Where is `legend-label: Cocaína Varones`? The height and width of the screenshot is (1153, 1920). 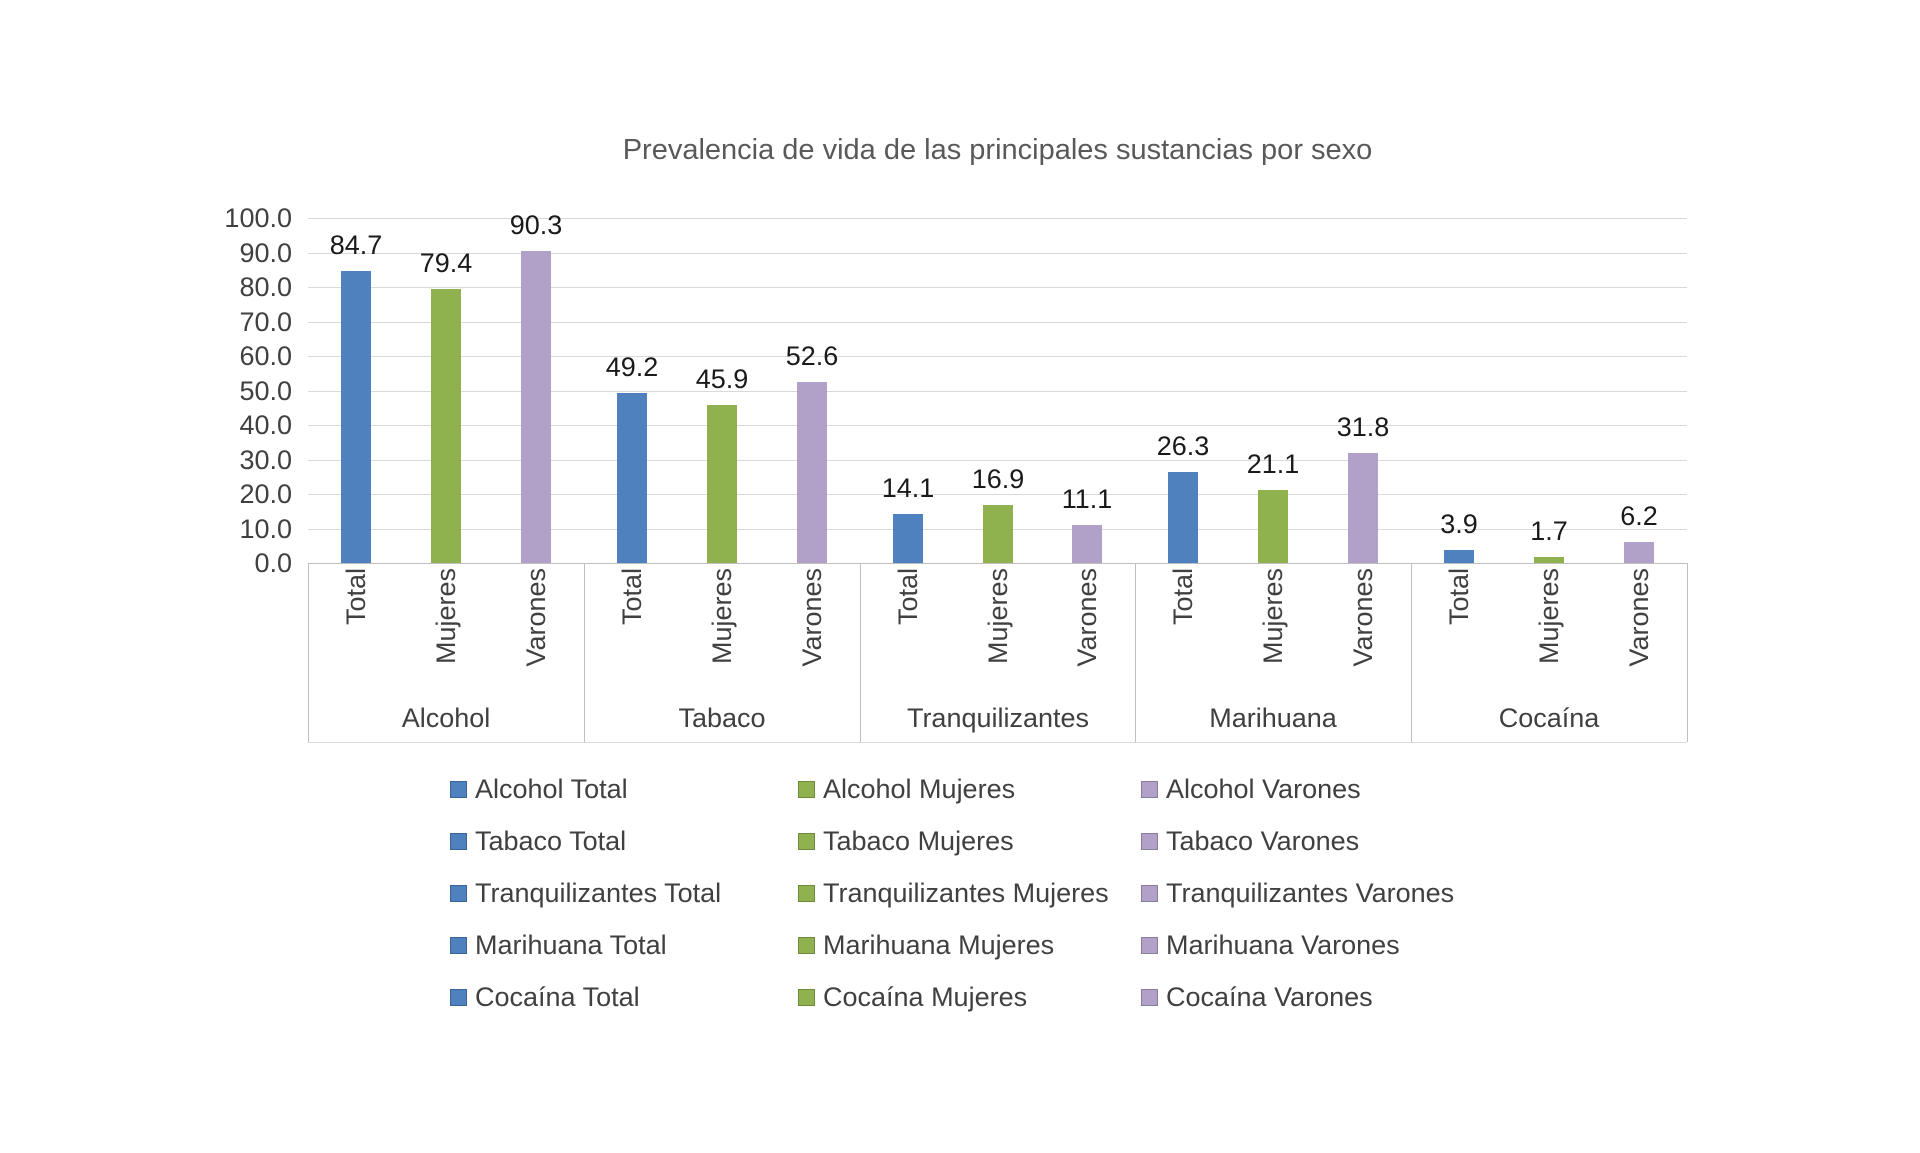
legend-label: Cocaína Varones is located at coordinates (1269, 996).